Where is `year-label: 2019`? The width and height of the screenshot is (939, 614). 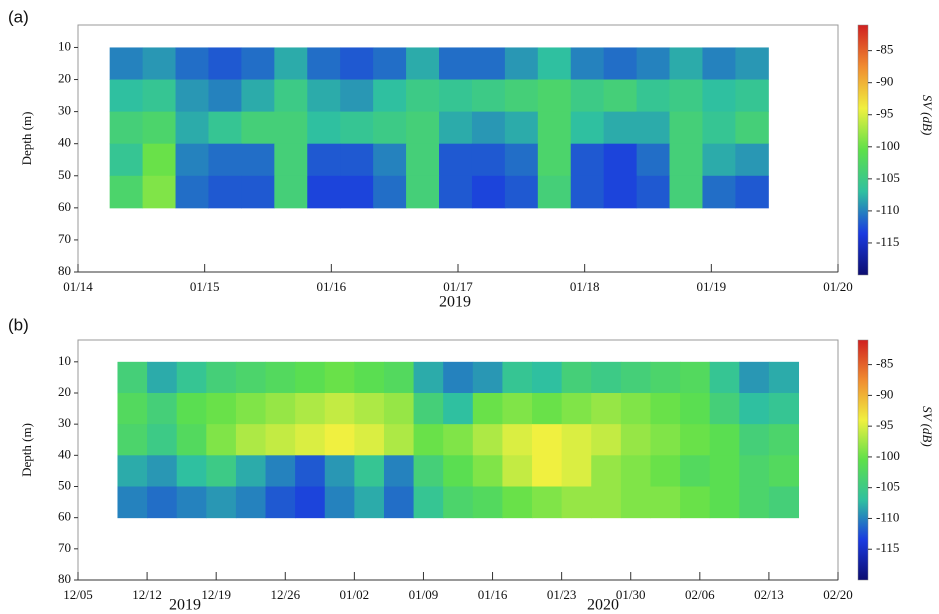 year-label: 2019 is located at coordinates (185, 605).